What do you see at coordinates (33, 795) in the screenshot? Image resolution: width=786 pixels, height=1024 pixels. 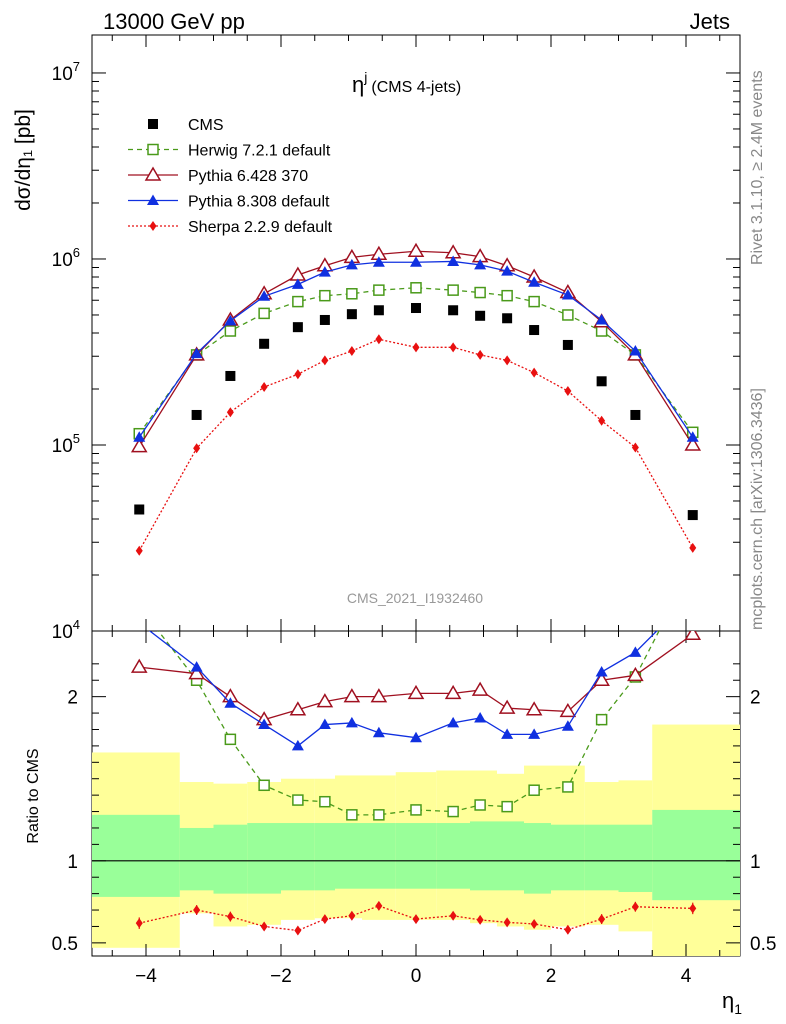 I see `ratio-ylabel: Ratio to CMS` at bounding box center [33, 795].